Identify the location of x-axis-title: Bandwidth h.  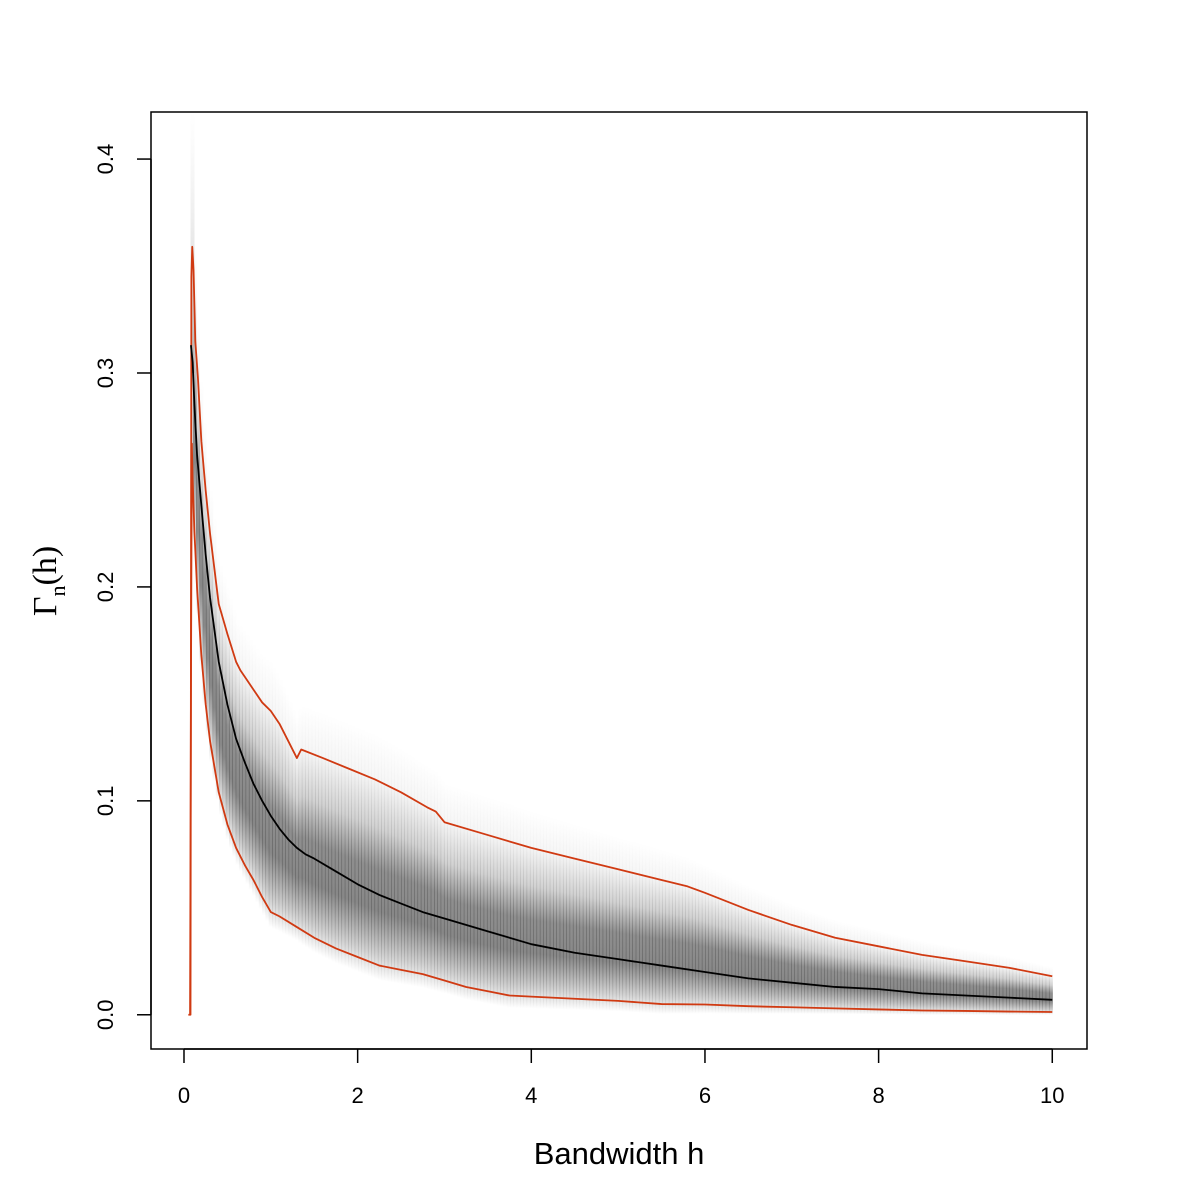
(619, 1153).